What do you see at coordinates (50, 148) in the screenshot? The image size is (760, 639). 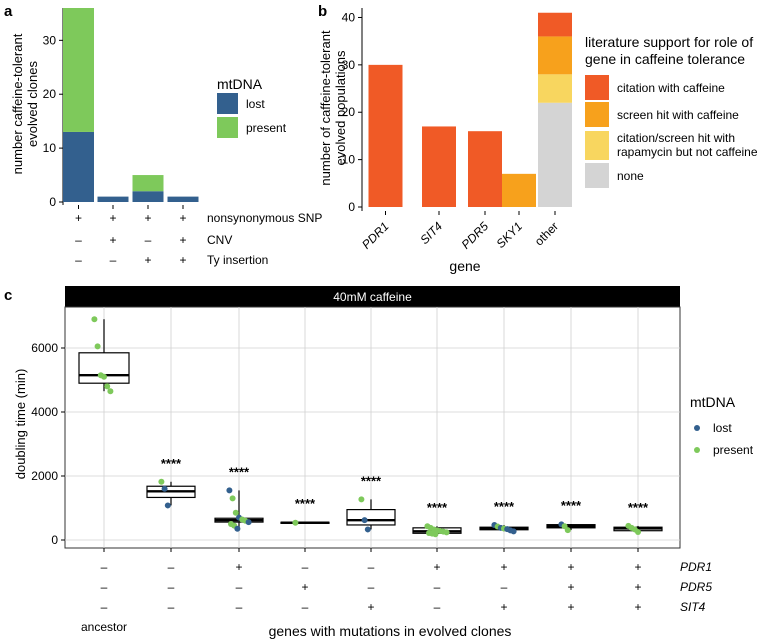 I see `a-y-tick-label: 10` at bounding box center [50, 148].